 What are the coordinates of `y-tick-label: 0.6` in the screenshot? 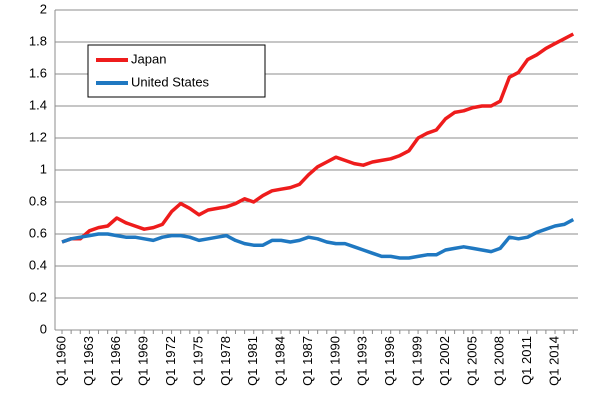 It's located at (38, 232).